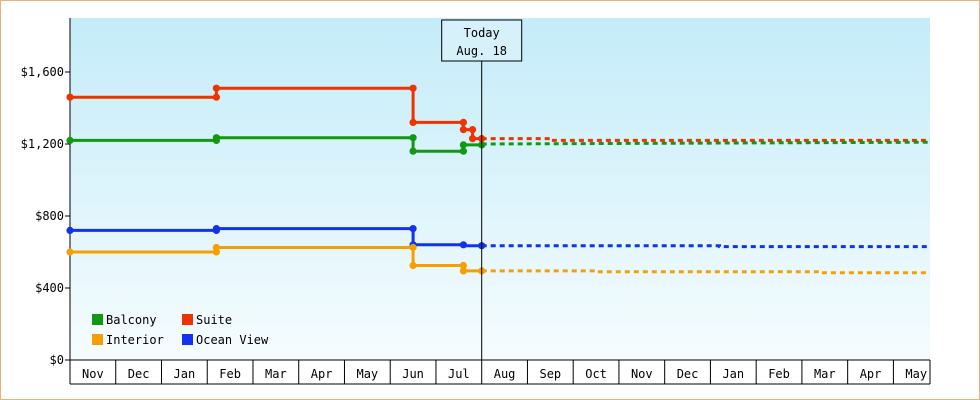  What do you see at coordinates (214, 320) in the screenshot?
I see `legend-label-suite: Suite` at bounding box center [214, 320].